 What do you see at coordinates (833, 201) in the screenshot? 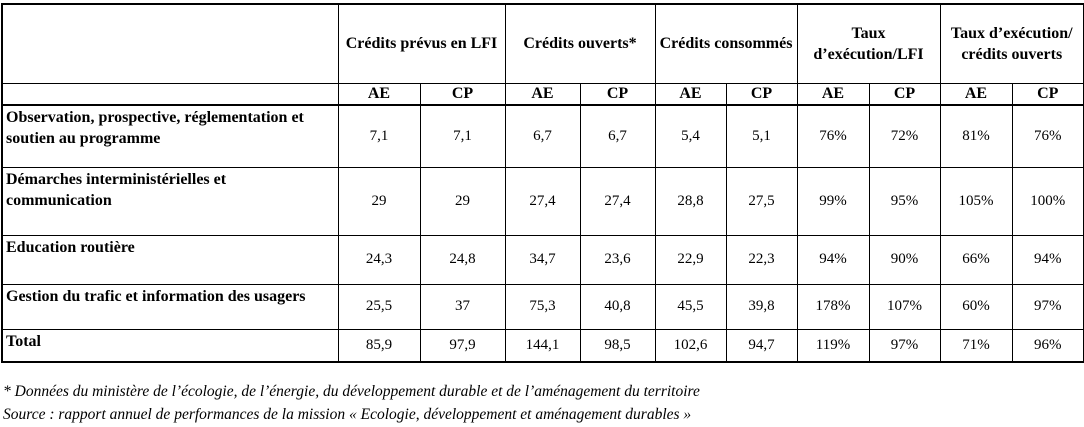
I see `cell-value: 99%` at bounding box center [833, 201].